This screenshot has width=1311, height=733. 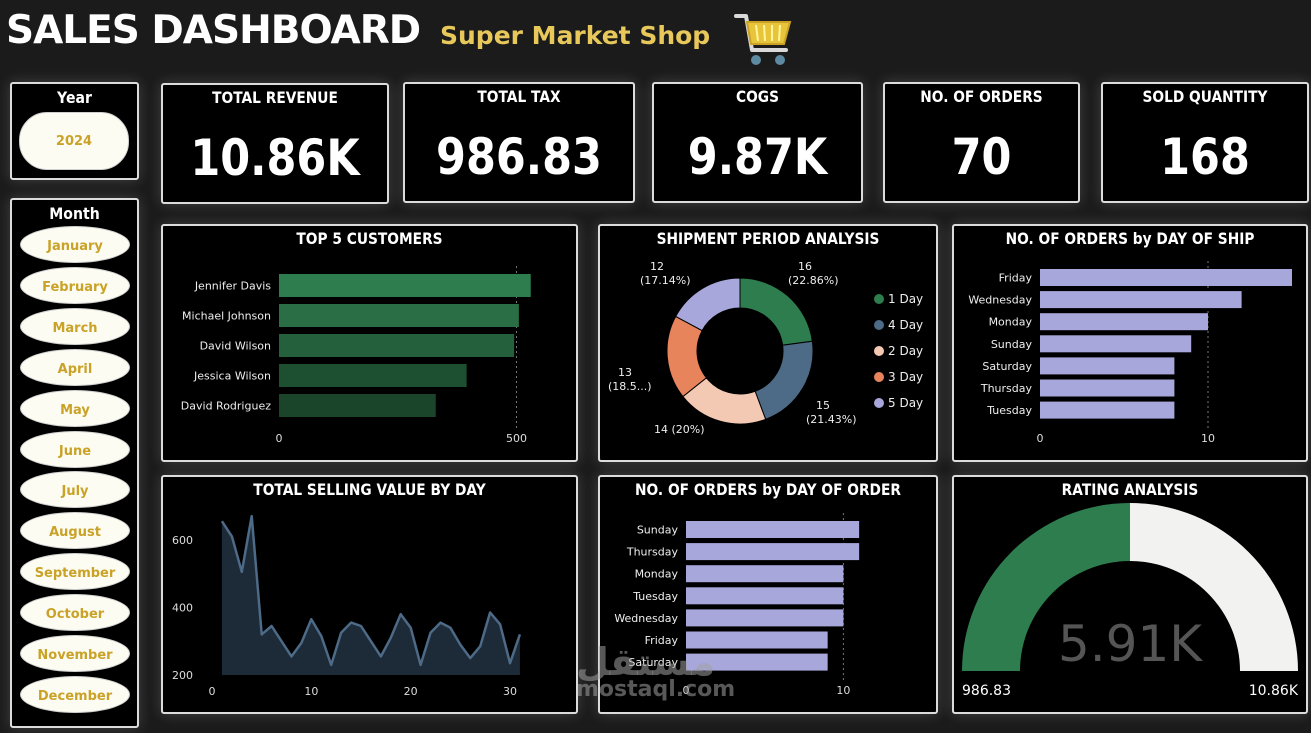 What do you see at coordinates (232, 376) in the screenshot?
I see `category-label: Jessica Wilson` at bounding box center [232, 376].